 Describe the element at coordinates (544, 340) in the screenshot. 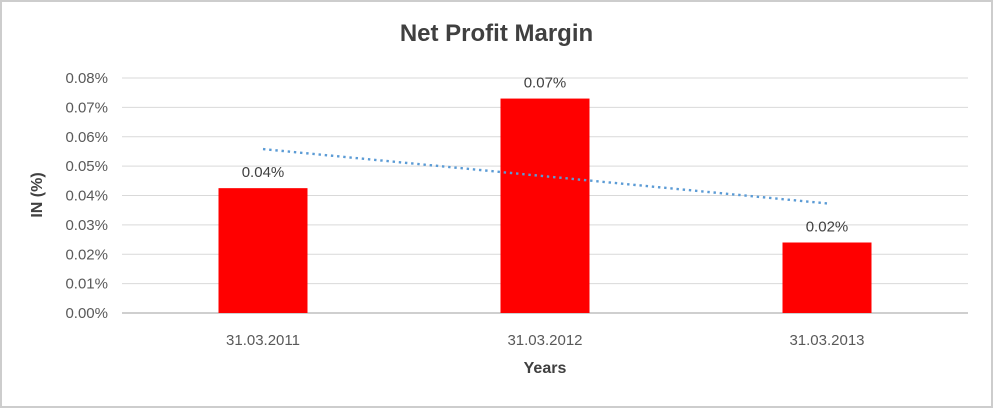

I see `x-category-label: 31.03.2012` at that location.